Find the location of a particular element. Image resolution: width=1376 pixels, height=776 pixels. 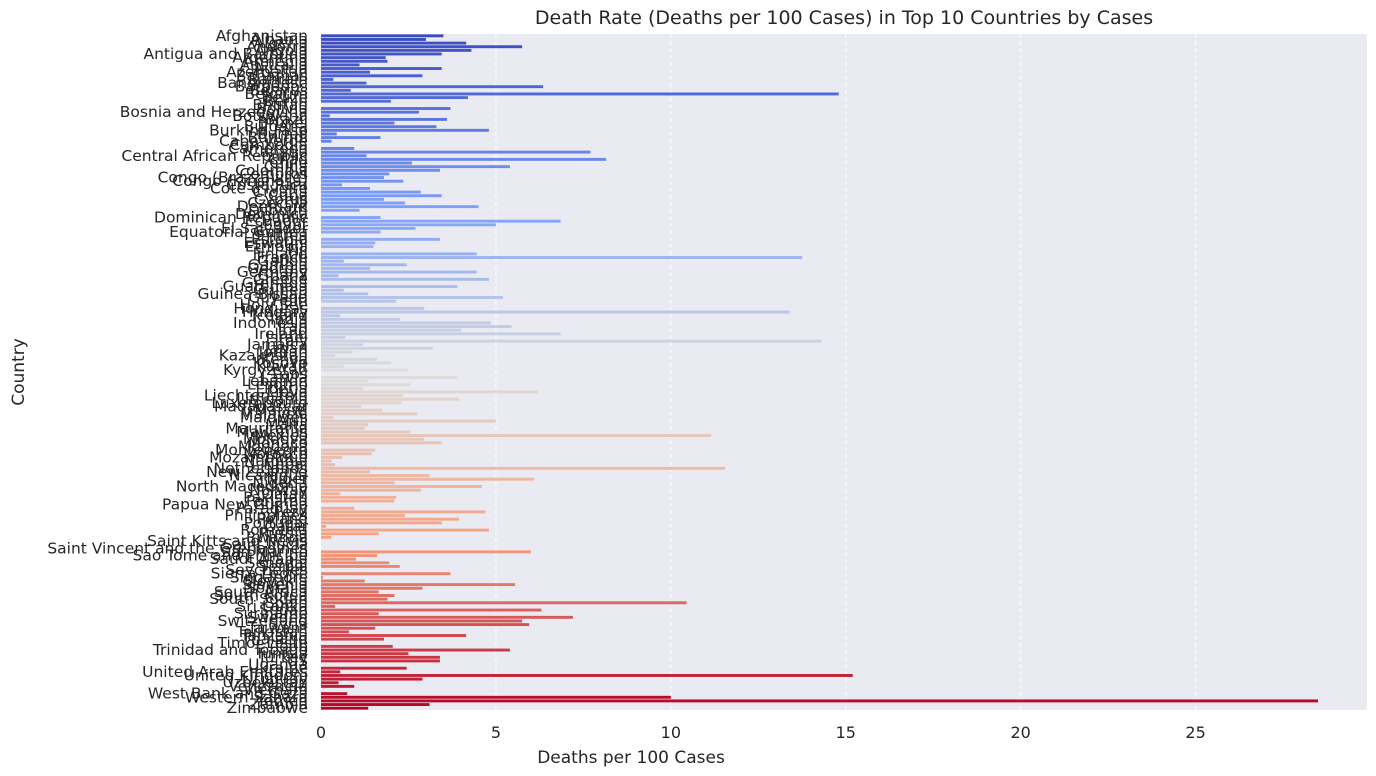

y-tick-label: Colombia is located at coordinates (271, 170).